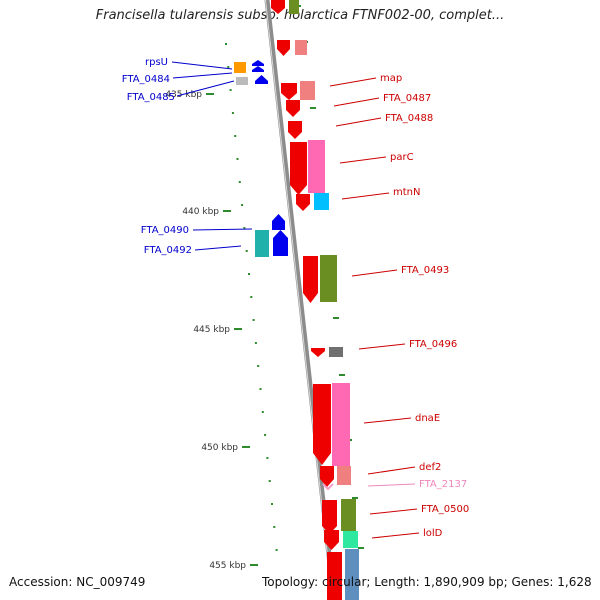  What do you see at coordinates (168, 250) in the screenshot?
I see `gene-label: FTA_0492` at bounding box center [168, 250].